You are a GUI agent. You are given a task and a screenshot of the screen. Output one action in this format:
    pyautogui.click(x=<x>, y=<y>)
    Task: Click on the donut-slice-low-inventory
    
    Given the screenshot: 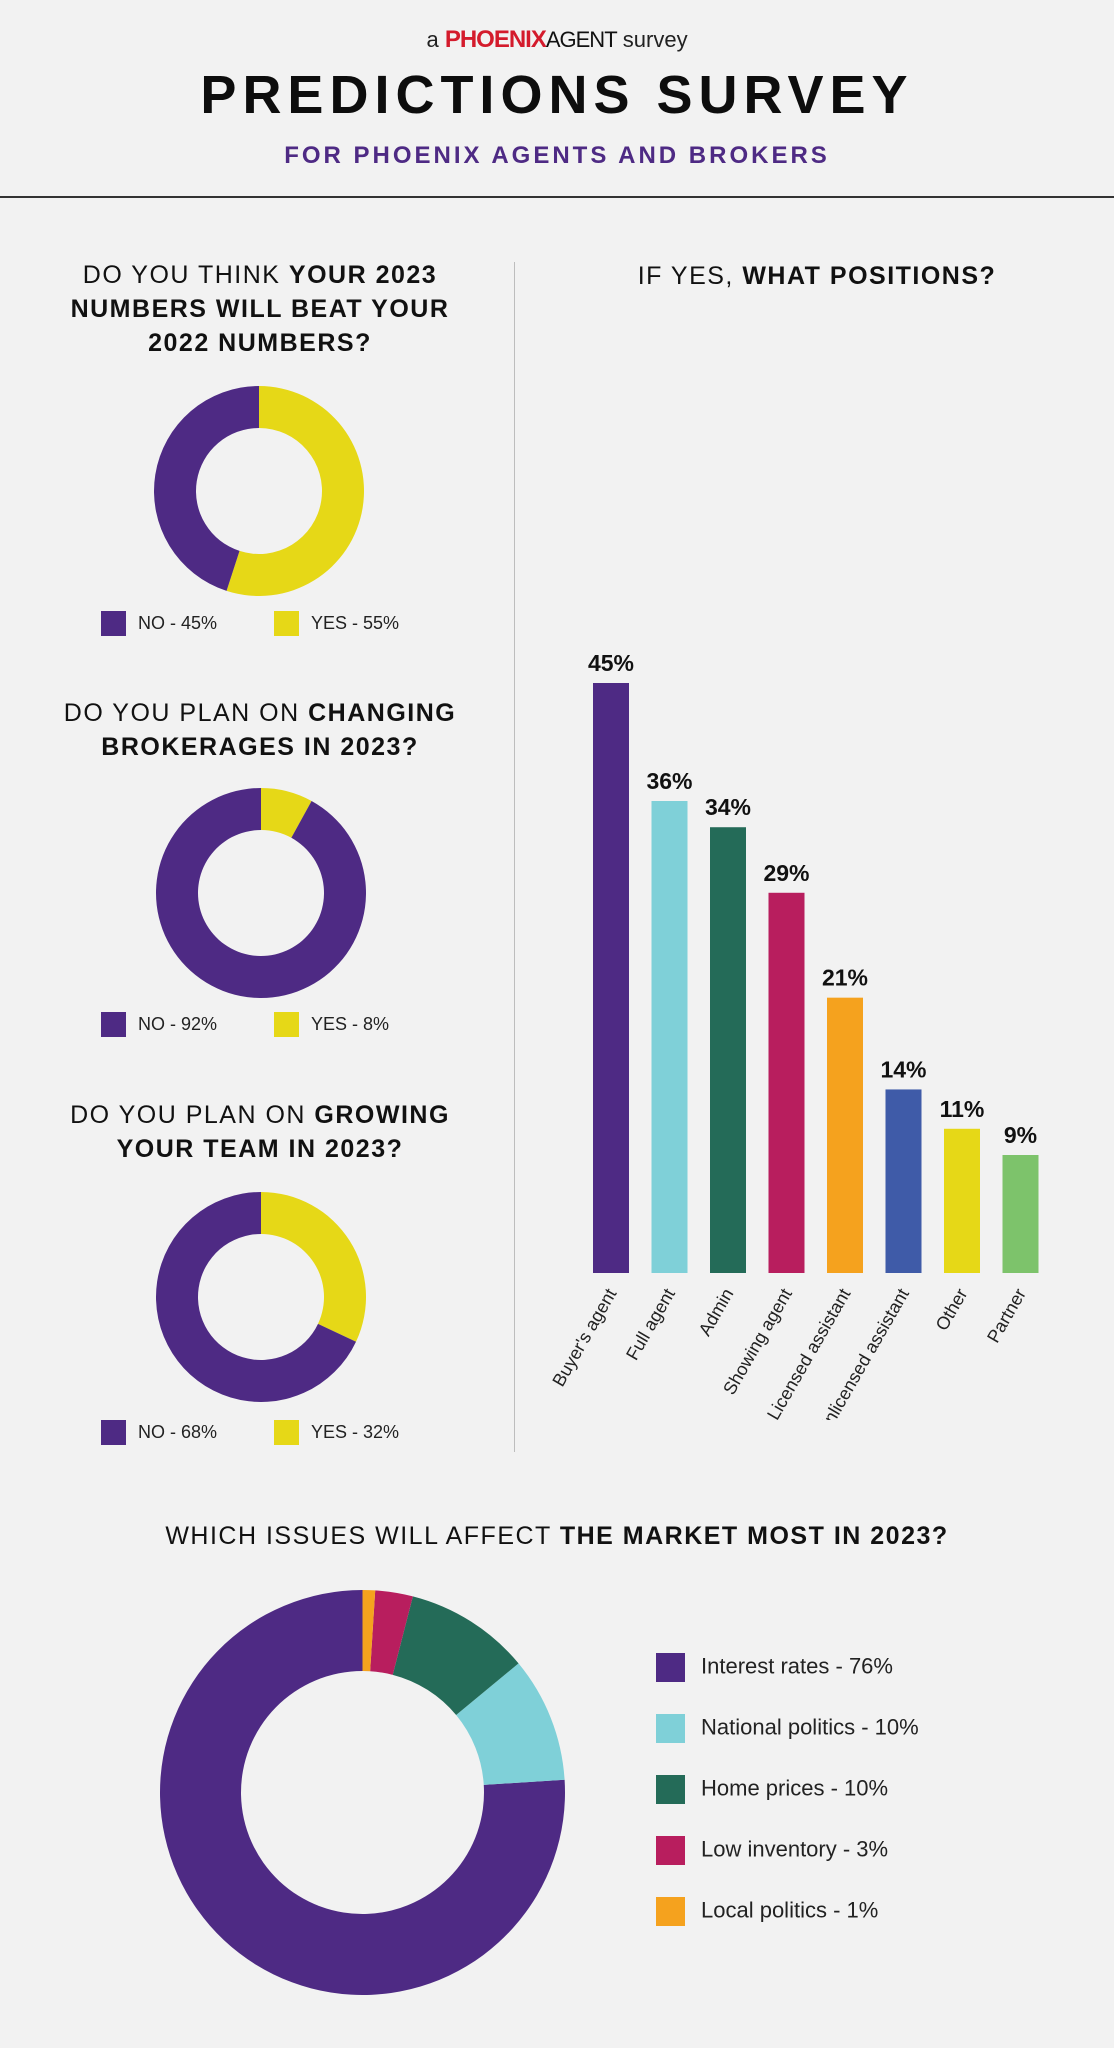 What is the action you would take?
    pyautogui.click(x=391, y=1632)
    